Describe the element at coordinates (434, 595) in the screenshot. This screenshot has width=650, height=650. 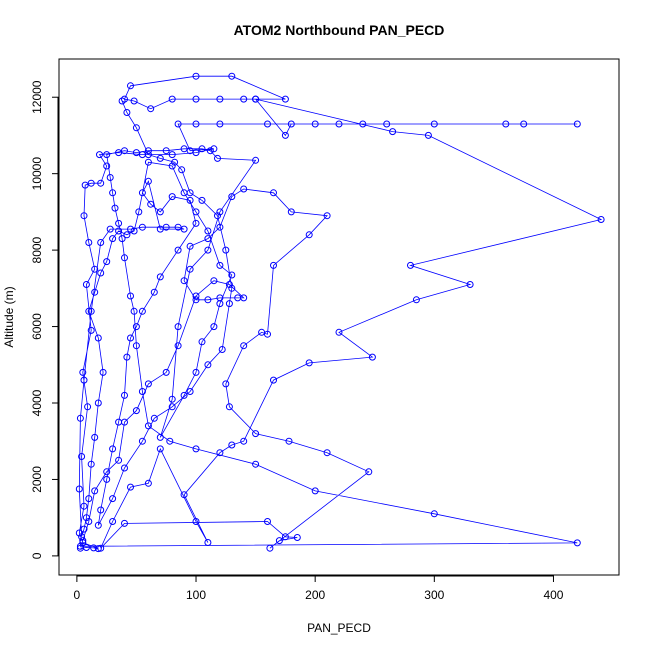
I see `x-tick-label: 300` at that location.